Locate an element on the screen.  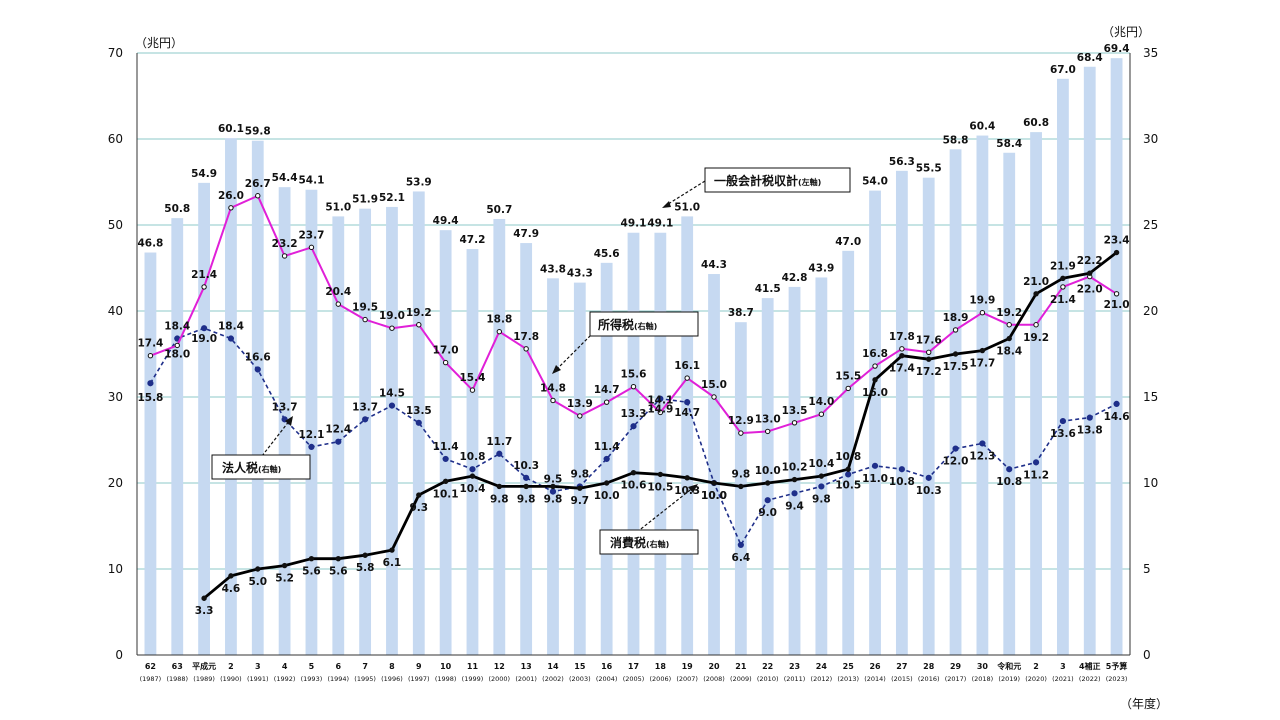
corporate-tax-label: 9.8 is located at coordinates (580, 474).